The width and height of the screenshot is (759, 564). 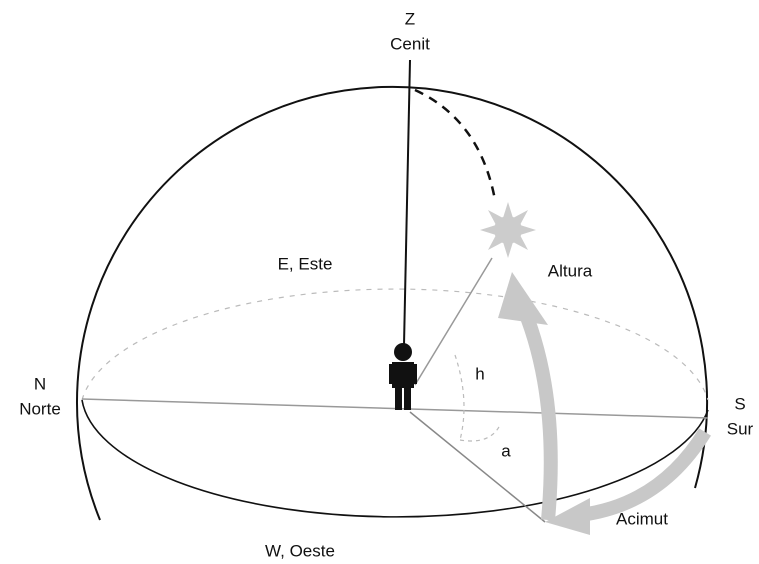 I want to click on a-label: a, so click(x=506, y=450).